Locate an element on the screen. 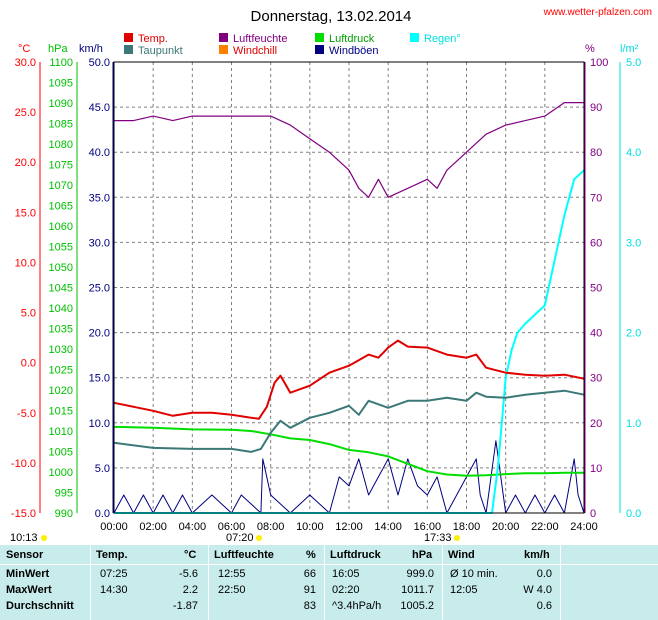  kmh-tick-label: 0.0 is located at coordinates (102, 514).